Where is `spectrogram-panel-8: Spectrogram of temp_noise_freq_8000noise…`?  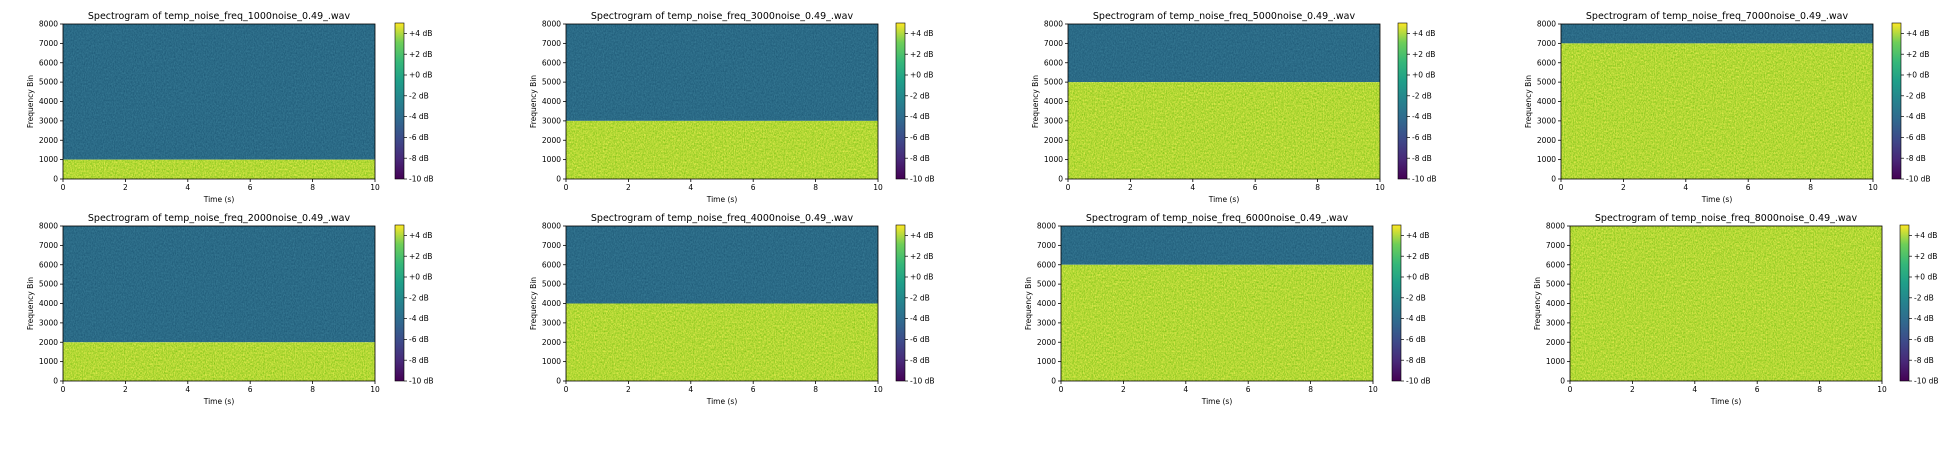
spectrogram-panel-8: Spectrogram of temp_noise_freq_8000noise… is located at coordinates (1736, 309).